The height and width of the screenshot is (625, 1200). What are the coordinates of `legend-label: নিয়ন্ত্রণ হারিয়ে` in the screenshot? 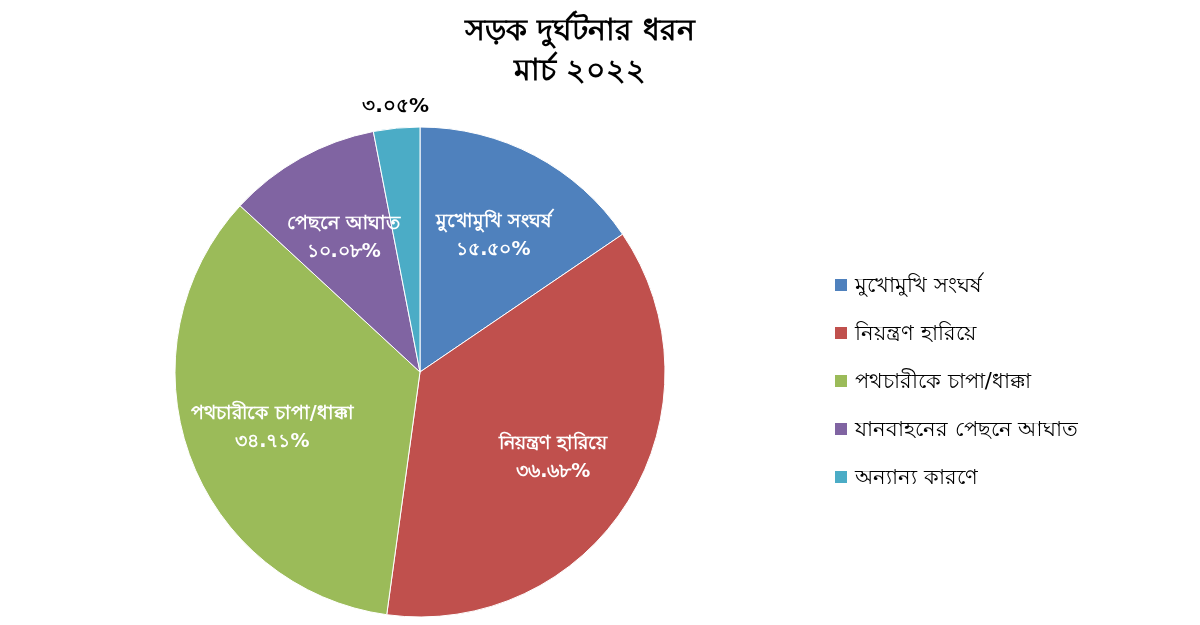 It's located at (915, 333).